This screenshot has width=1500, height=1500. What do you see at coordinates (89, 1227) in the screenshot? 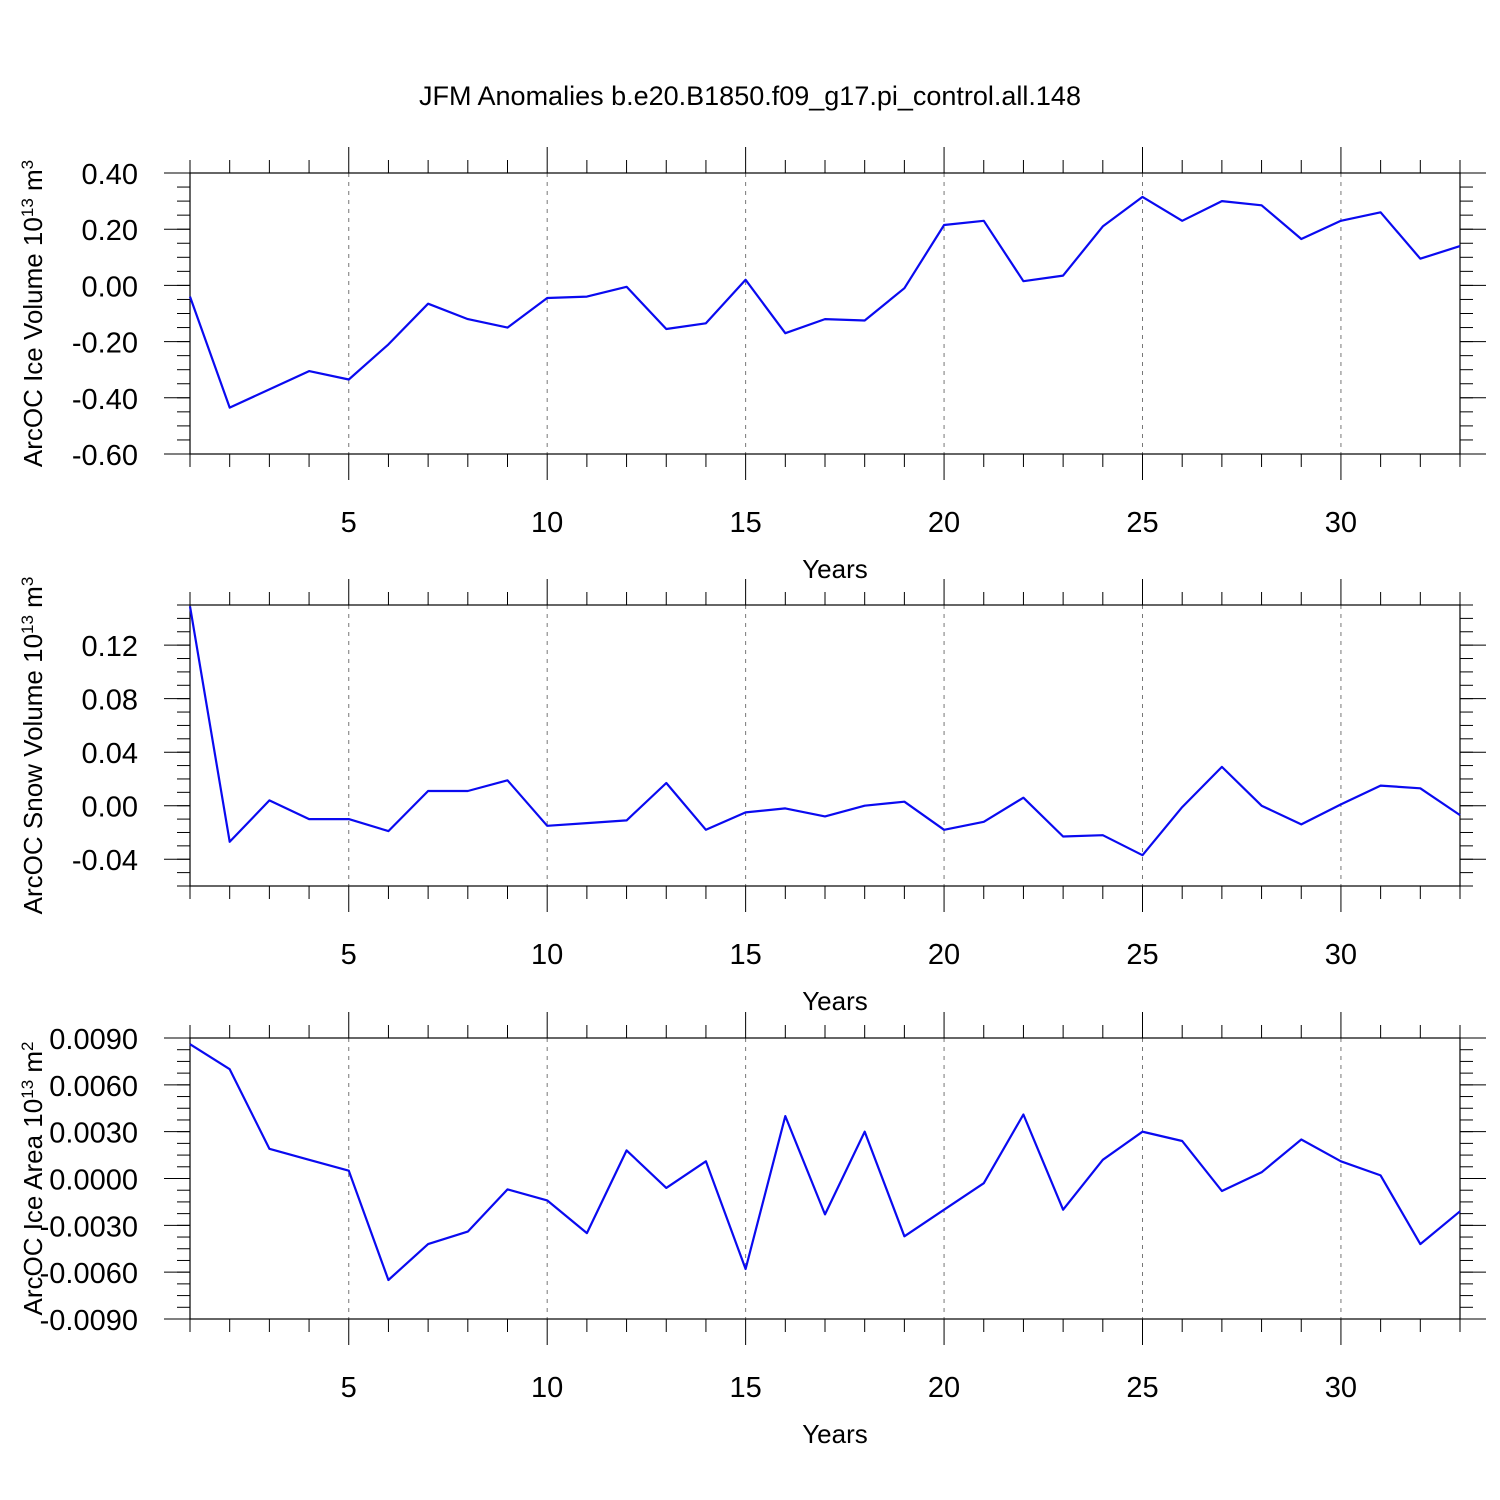
I see `y-tick-label: -0.0030` at bounding box center [89, 1227].